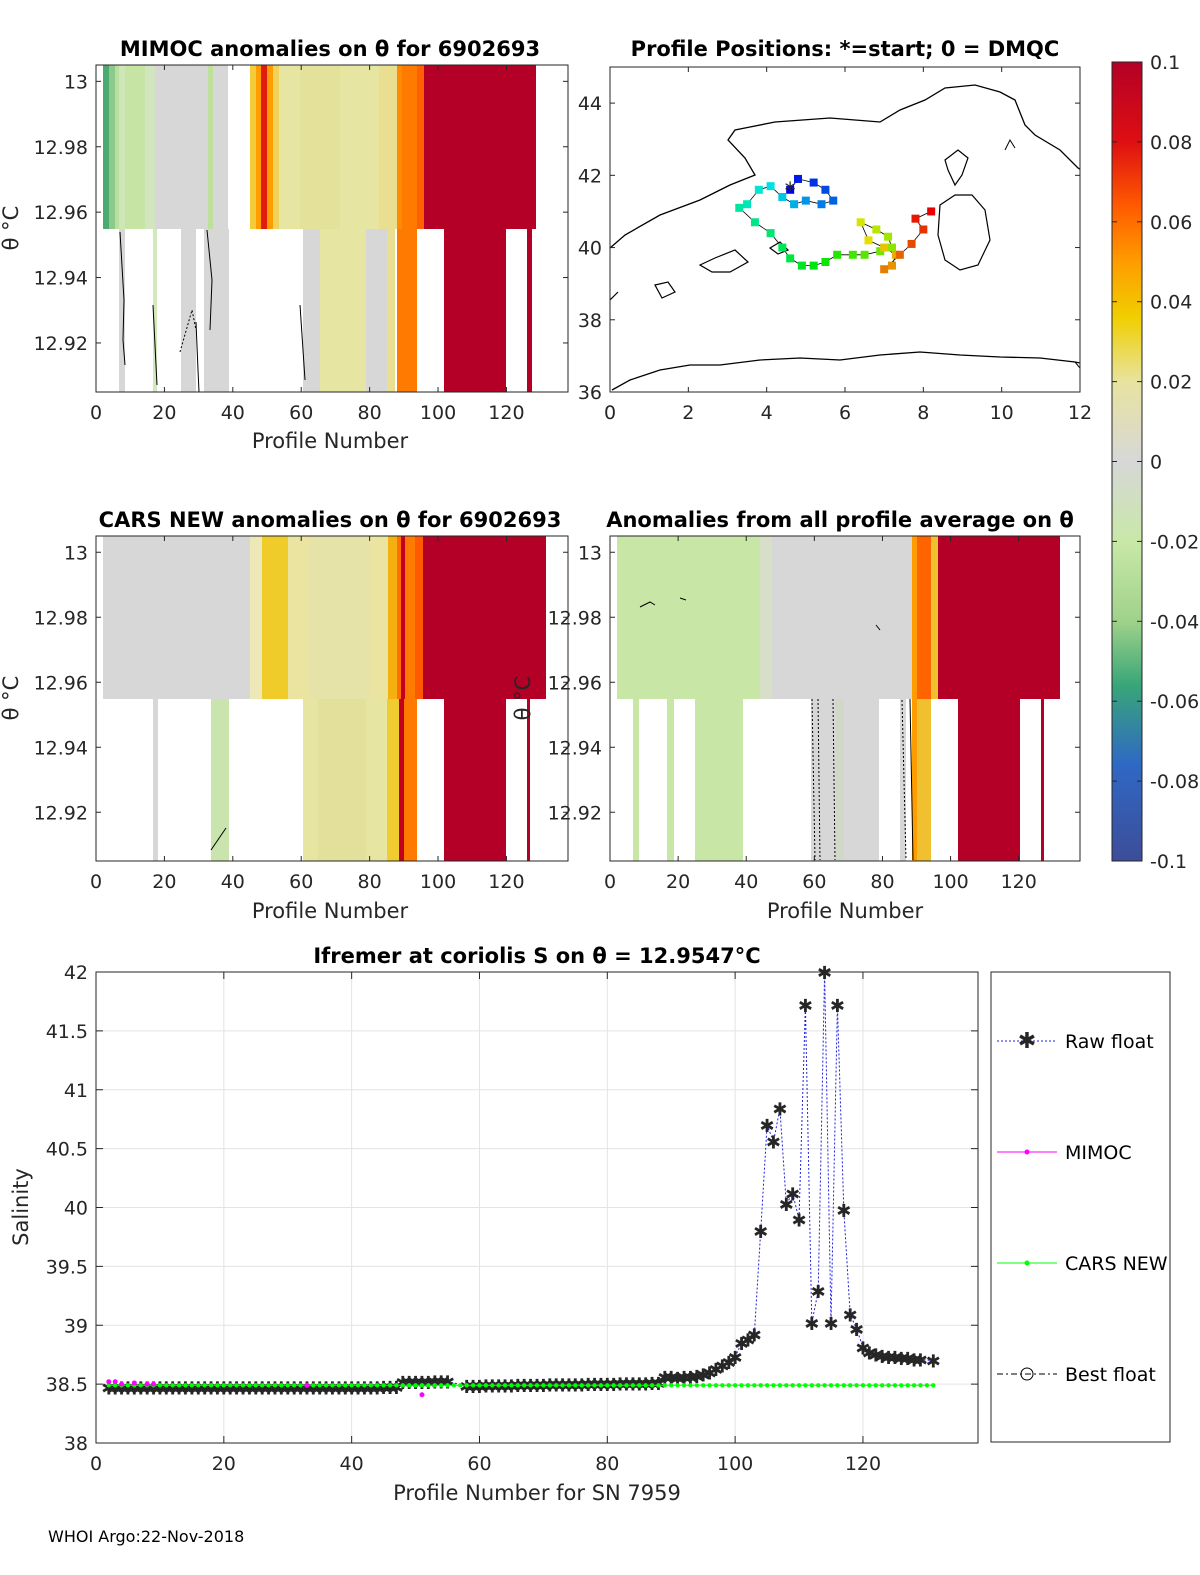  Describe the element at coordinates (1165, 63) in the screenshot. I see `colorbar-tick-label: 0.1` at that location.